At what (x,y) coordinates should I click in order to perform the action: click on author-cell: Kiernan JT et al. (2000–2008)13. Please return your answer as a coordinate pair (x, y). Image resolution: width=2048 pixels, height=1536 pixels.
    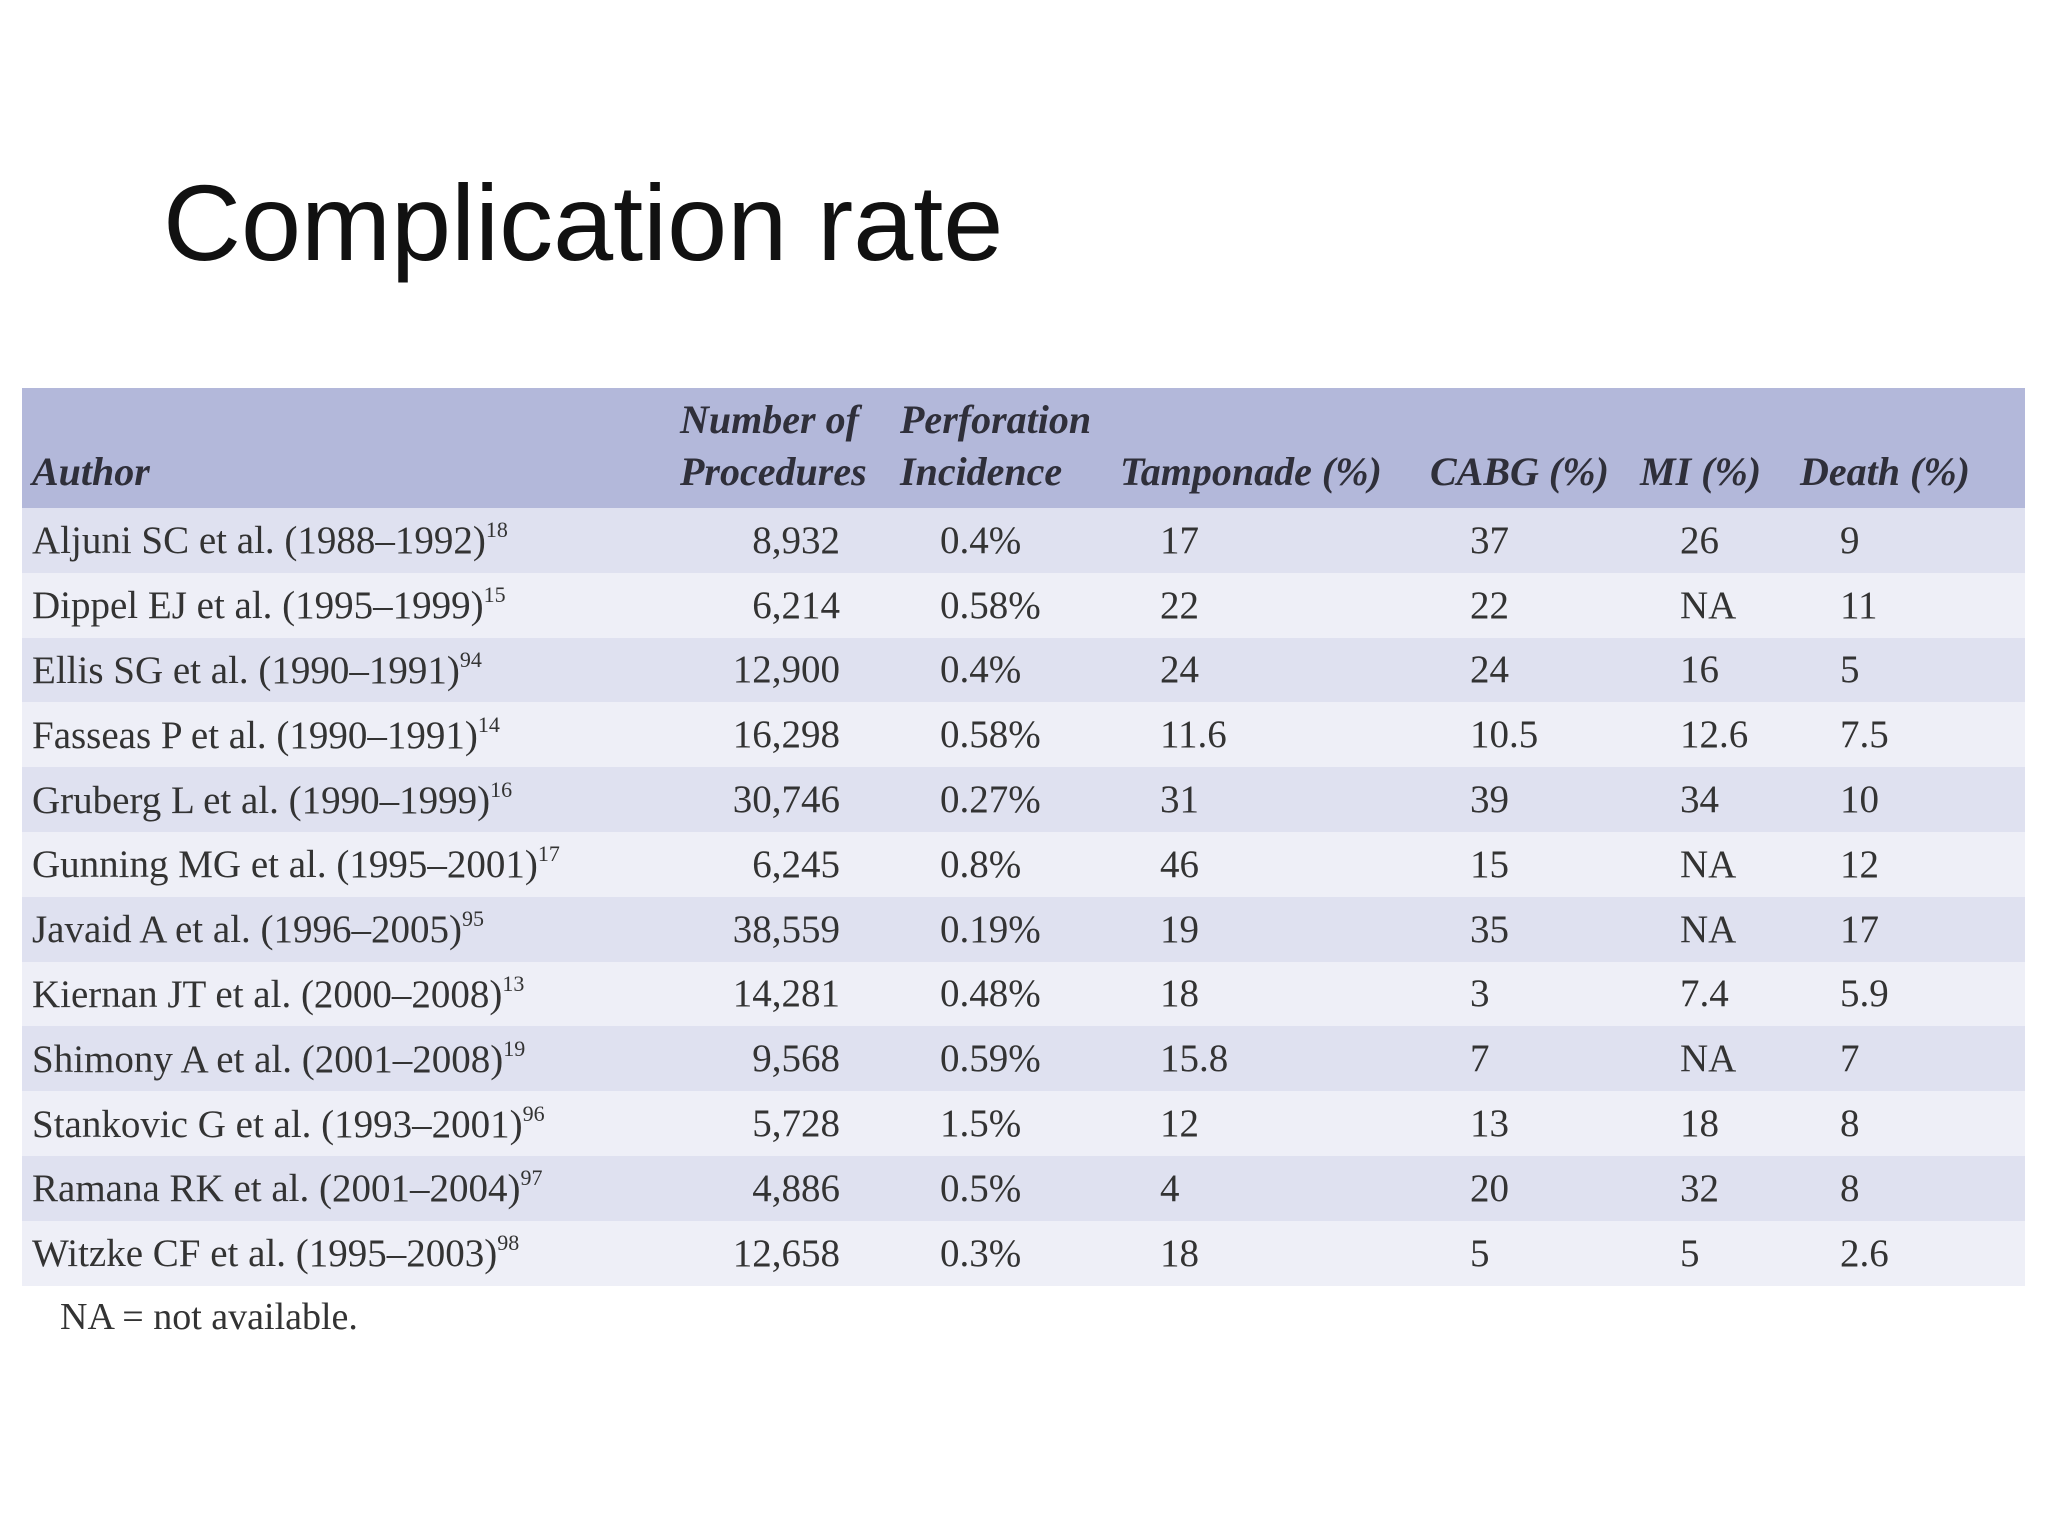
    Looking at the image, I should click on (346, 994).